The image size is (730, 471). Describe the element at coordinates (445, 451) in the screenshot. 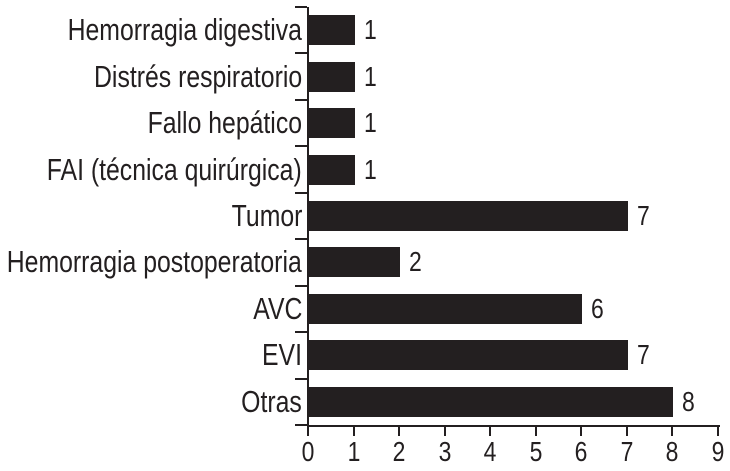

I see `x-axis-tick-label: 3` at that location.